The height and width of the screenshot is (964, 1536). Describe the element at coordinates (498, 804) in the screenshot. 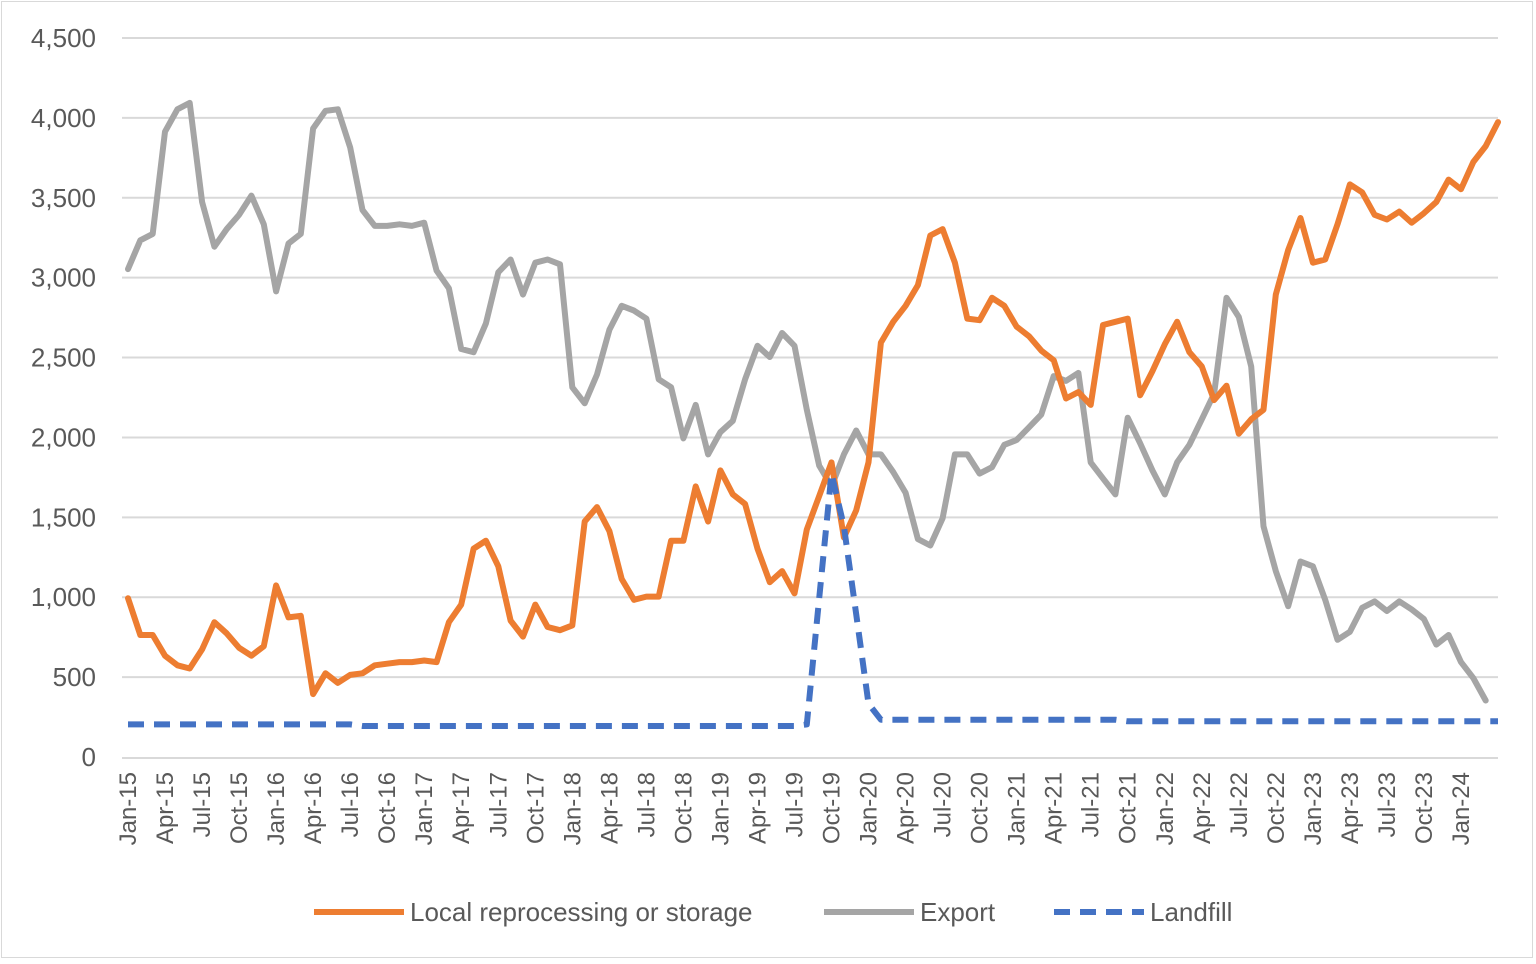

I see `x-tick-label: Jul-17` at that location.